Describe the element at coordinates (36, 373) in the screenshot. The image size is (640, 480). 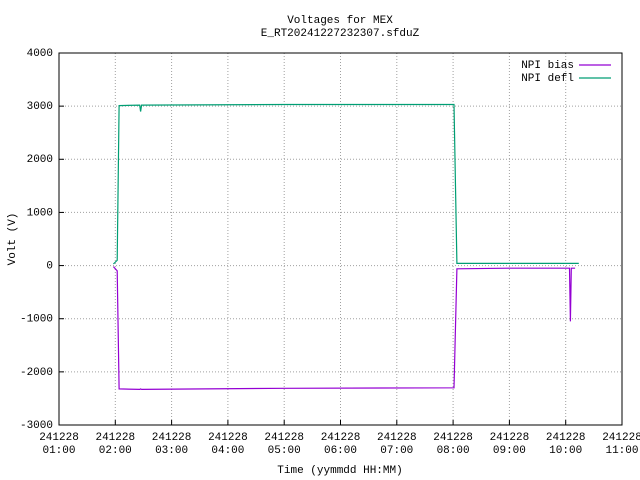
I see `y-tick-label: -2000` at that location.